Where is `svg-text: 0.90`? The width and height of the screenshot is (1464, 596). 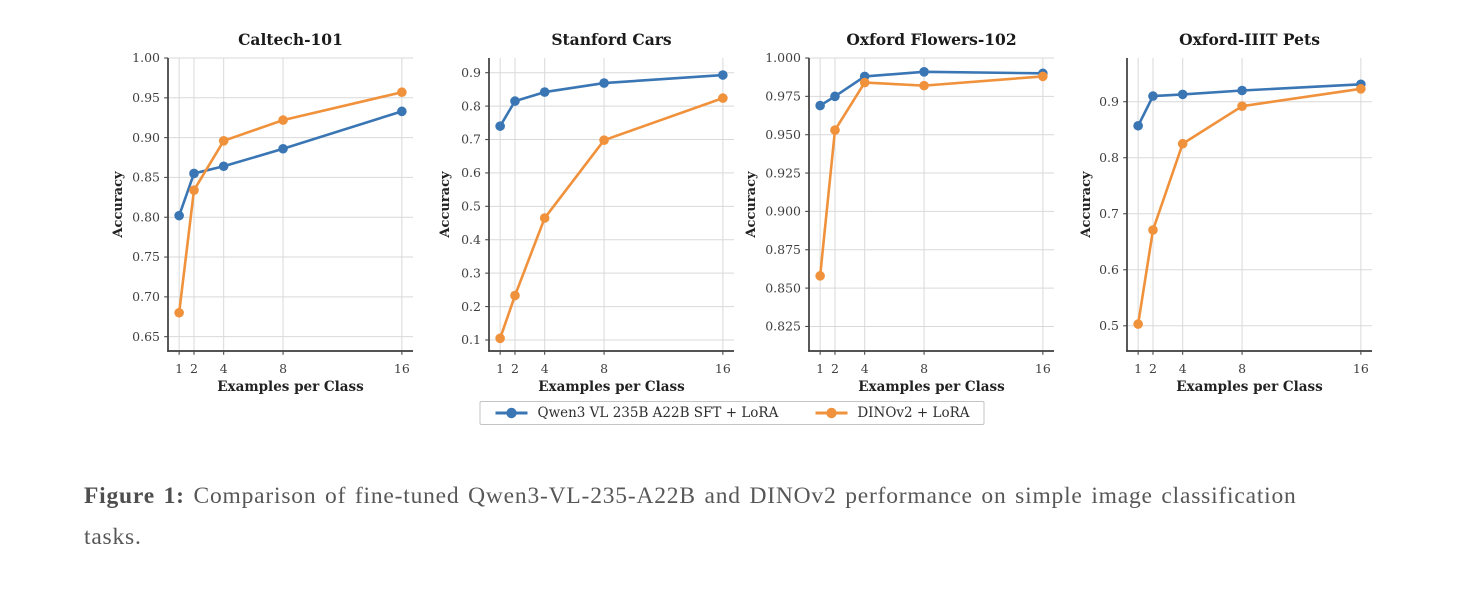
svg-text: 0.90 is located at coordinates (146, 137).